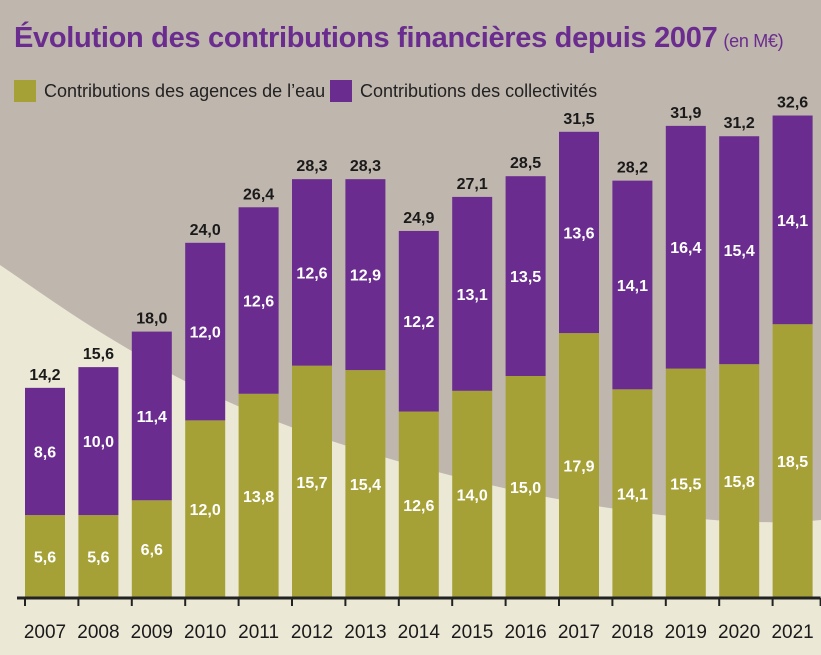 Image resolution: width=821 pixels, height=655 pixels. I want to click on total-label: 26,4, so click(258, 194).